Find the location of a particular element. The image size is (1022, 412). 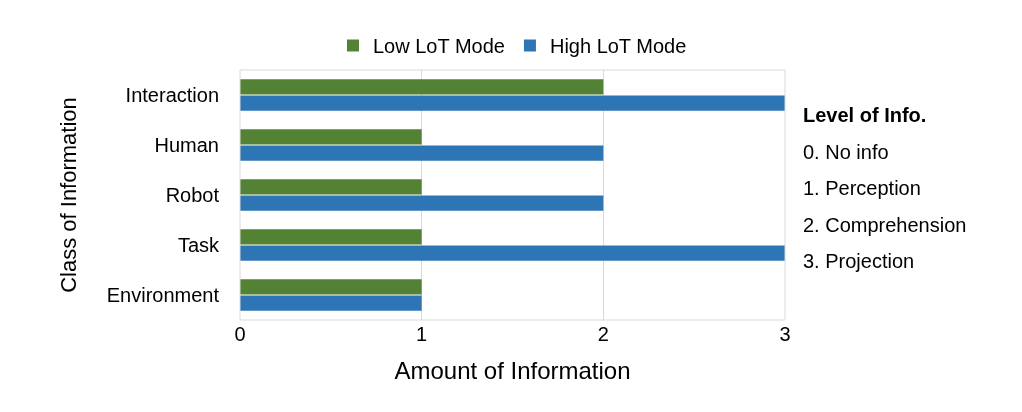

x-tick-label: 0 is located at coordinates (240, 334).